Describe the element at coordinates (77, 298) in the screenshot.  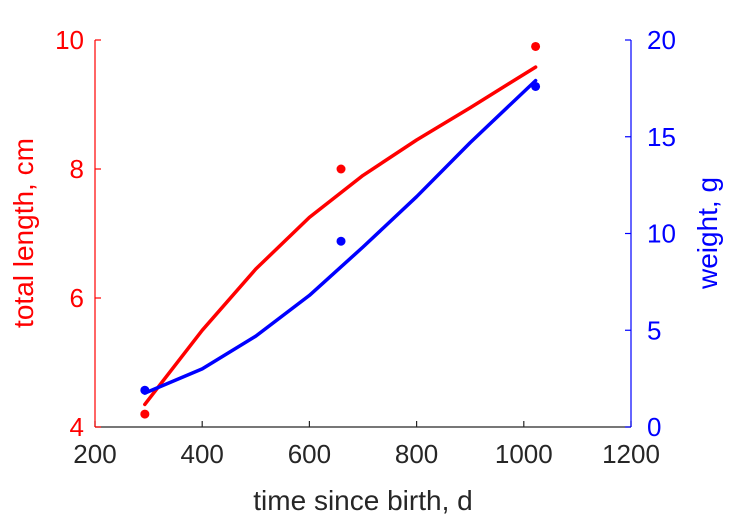
I see `left-tick-label: 6` at that location.